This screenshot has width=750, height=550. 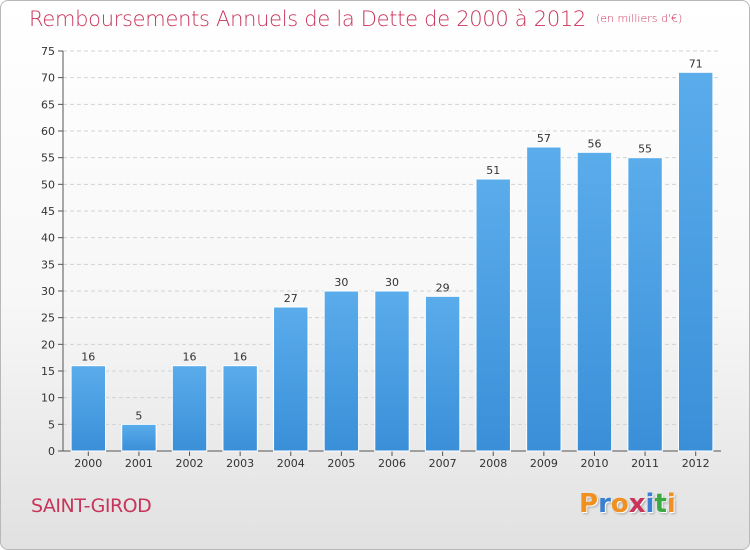 I want to click on data-label-2002: 16, so click(x=190, y=357).